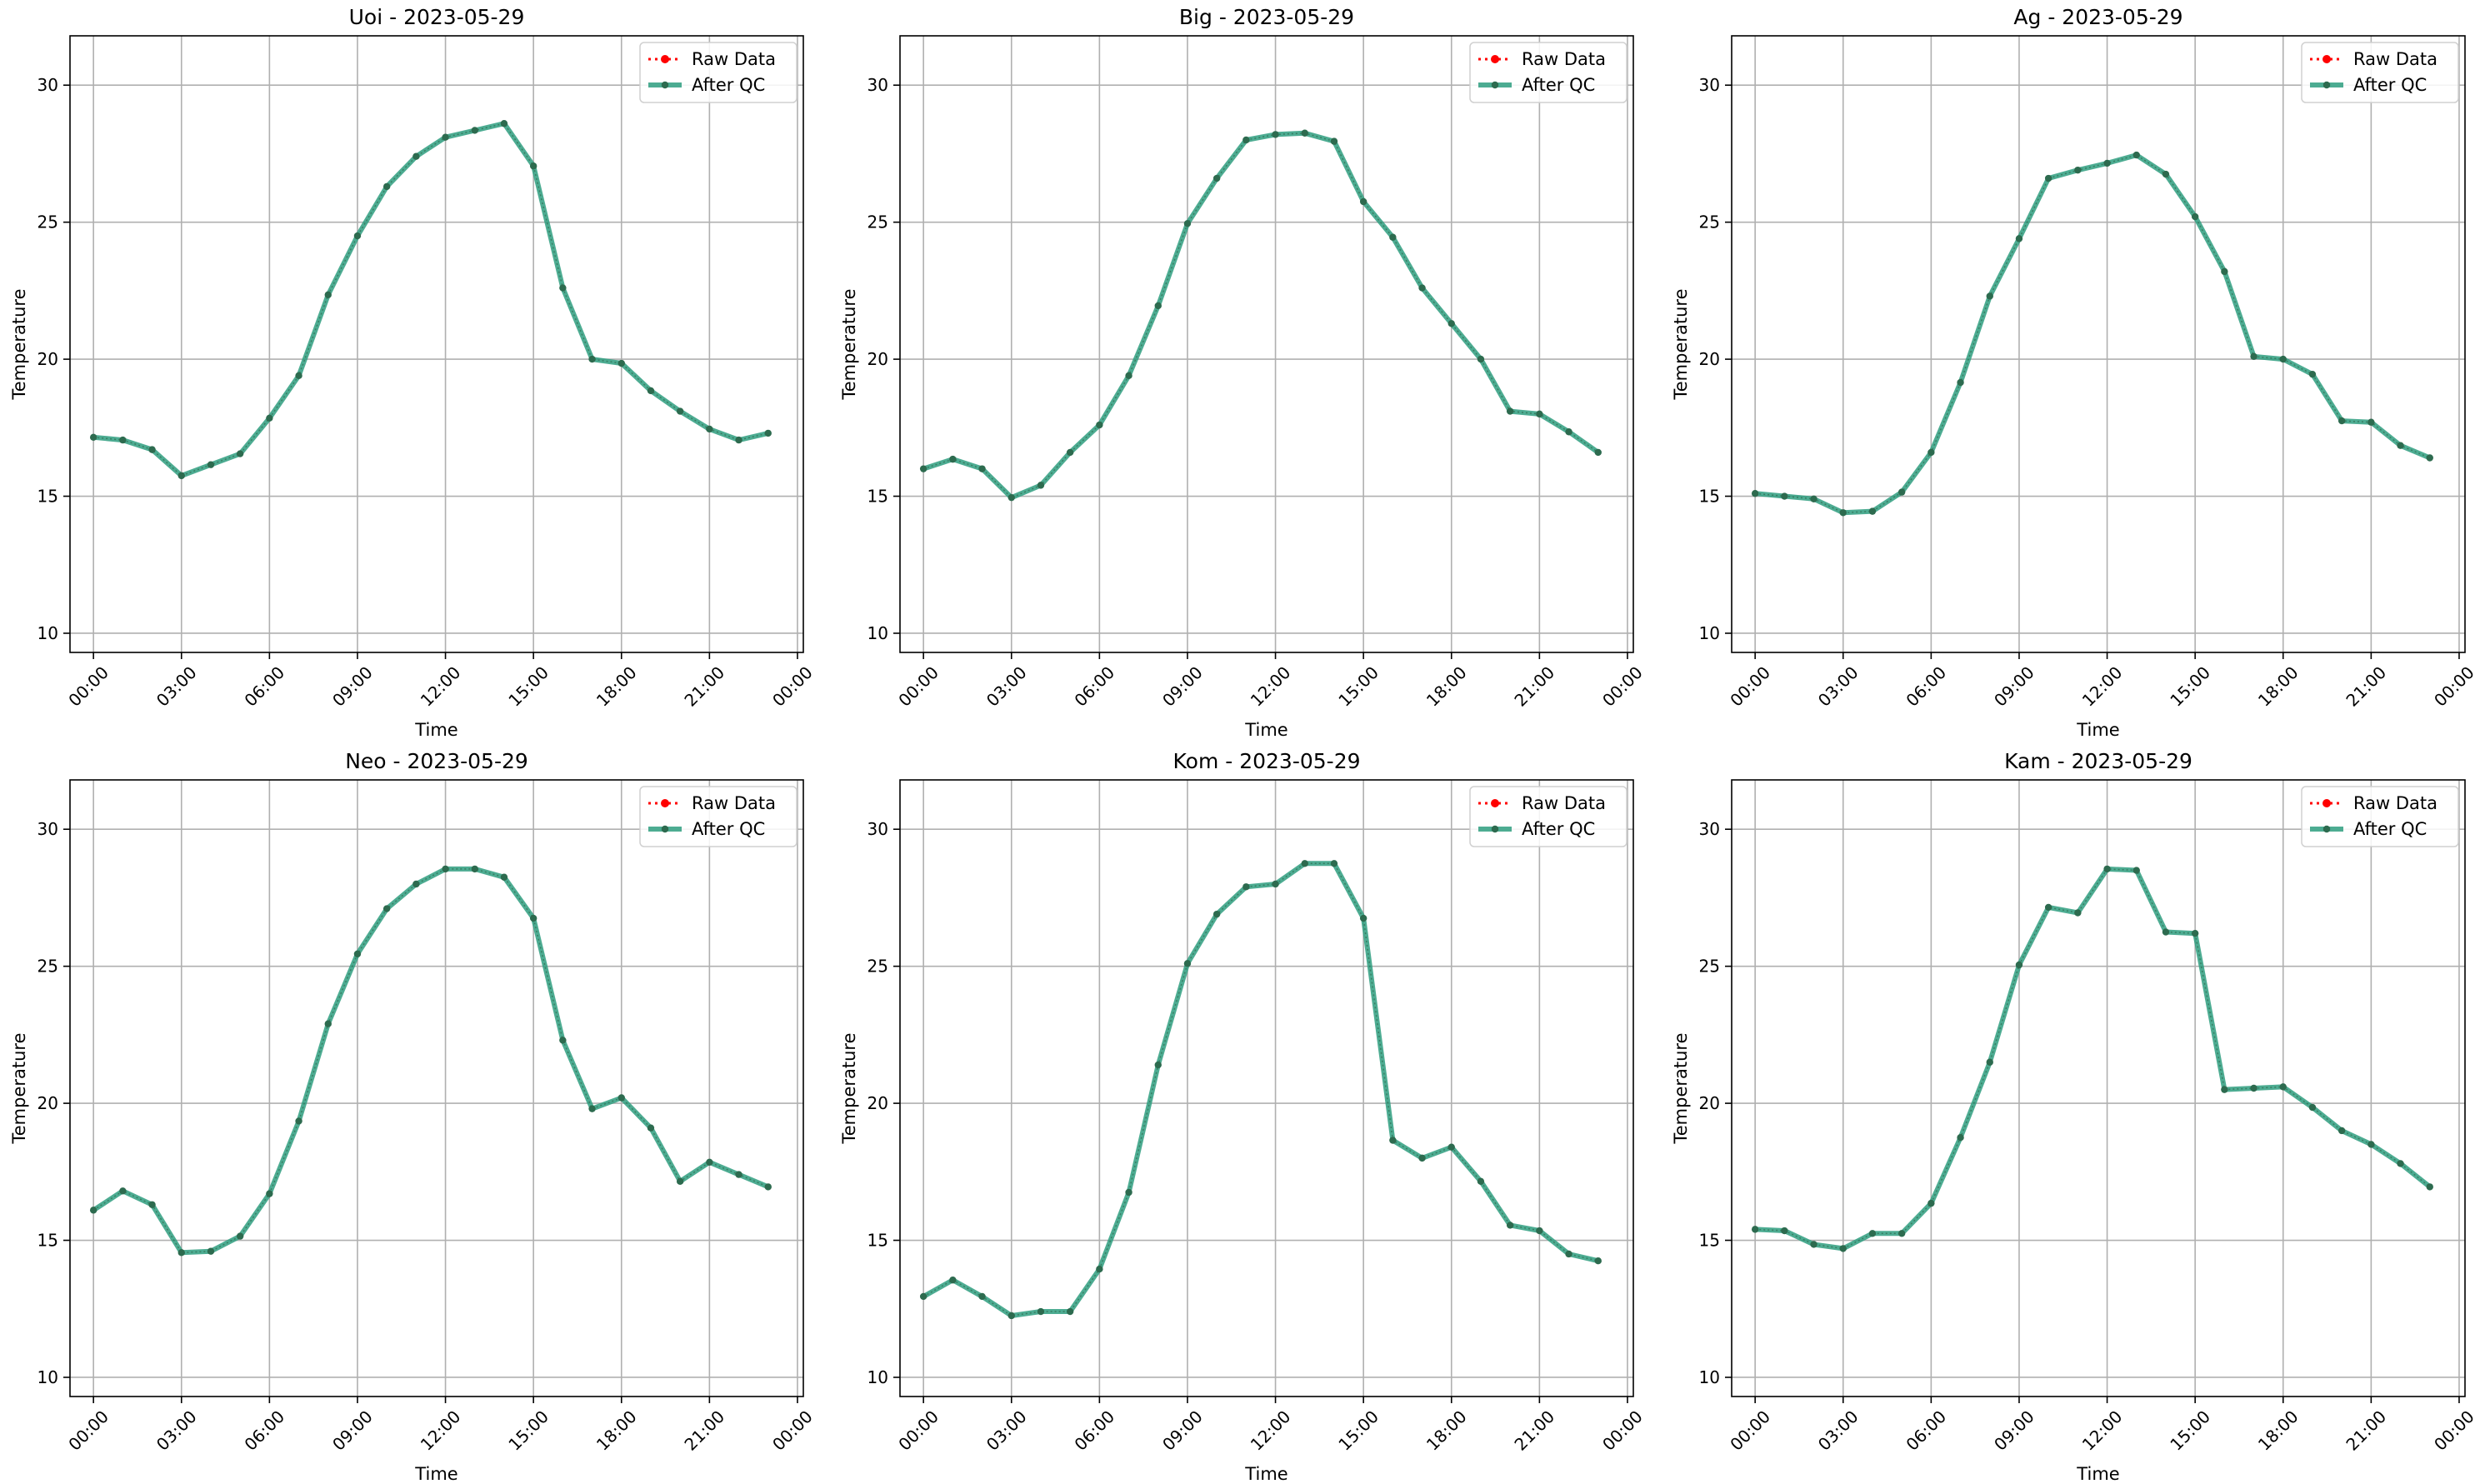 The width and height of the screenshot is (2485, 1484). I want to click on chart-title: Uoi - 2023-05-29, so click(437, 17).